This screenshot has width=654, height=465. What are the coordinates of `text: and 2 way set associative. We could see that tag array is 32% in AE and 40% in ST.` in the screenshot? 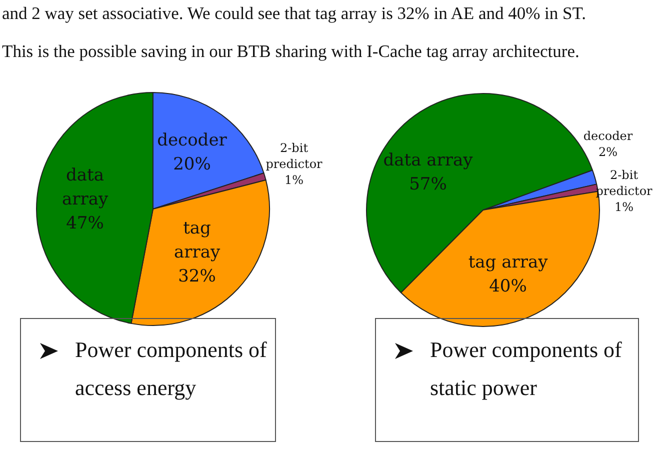 It's located at (294, 13).